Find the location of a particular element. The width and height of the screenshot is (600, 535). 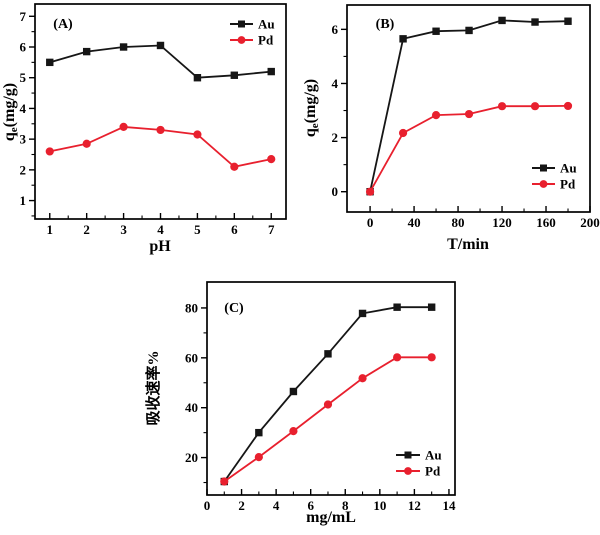

x-tick-label: 14 is located at coordinates (449, 505).